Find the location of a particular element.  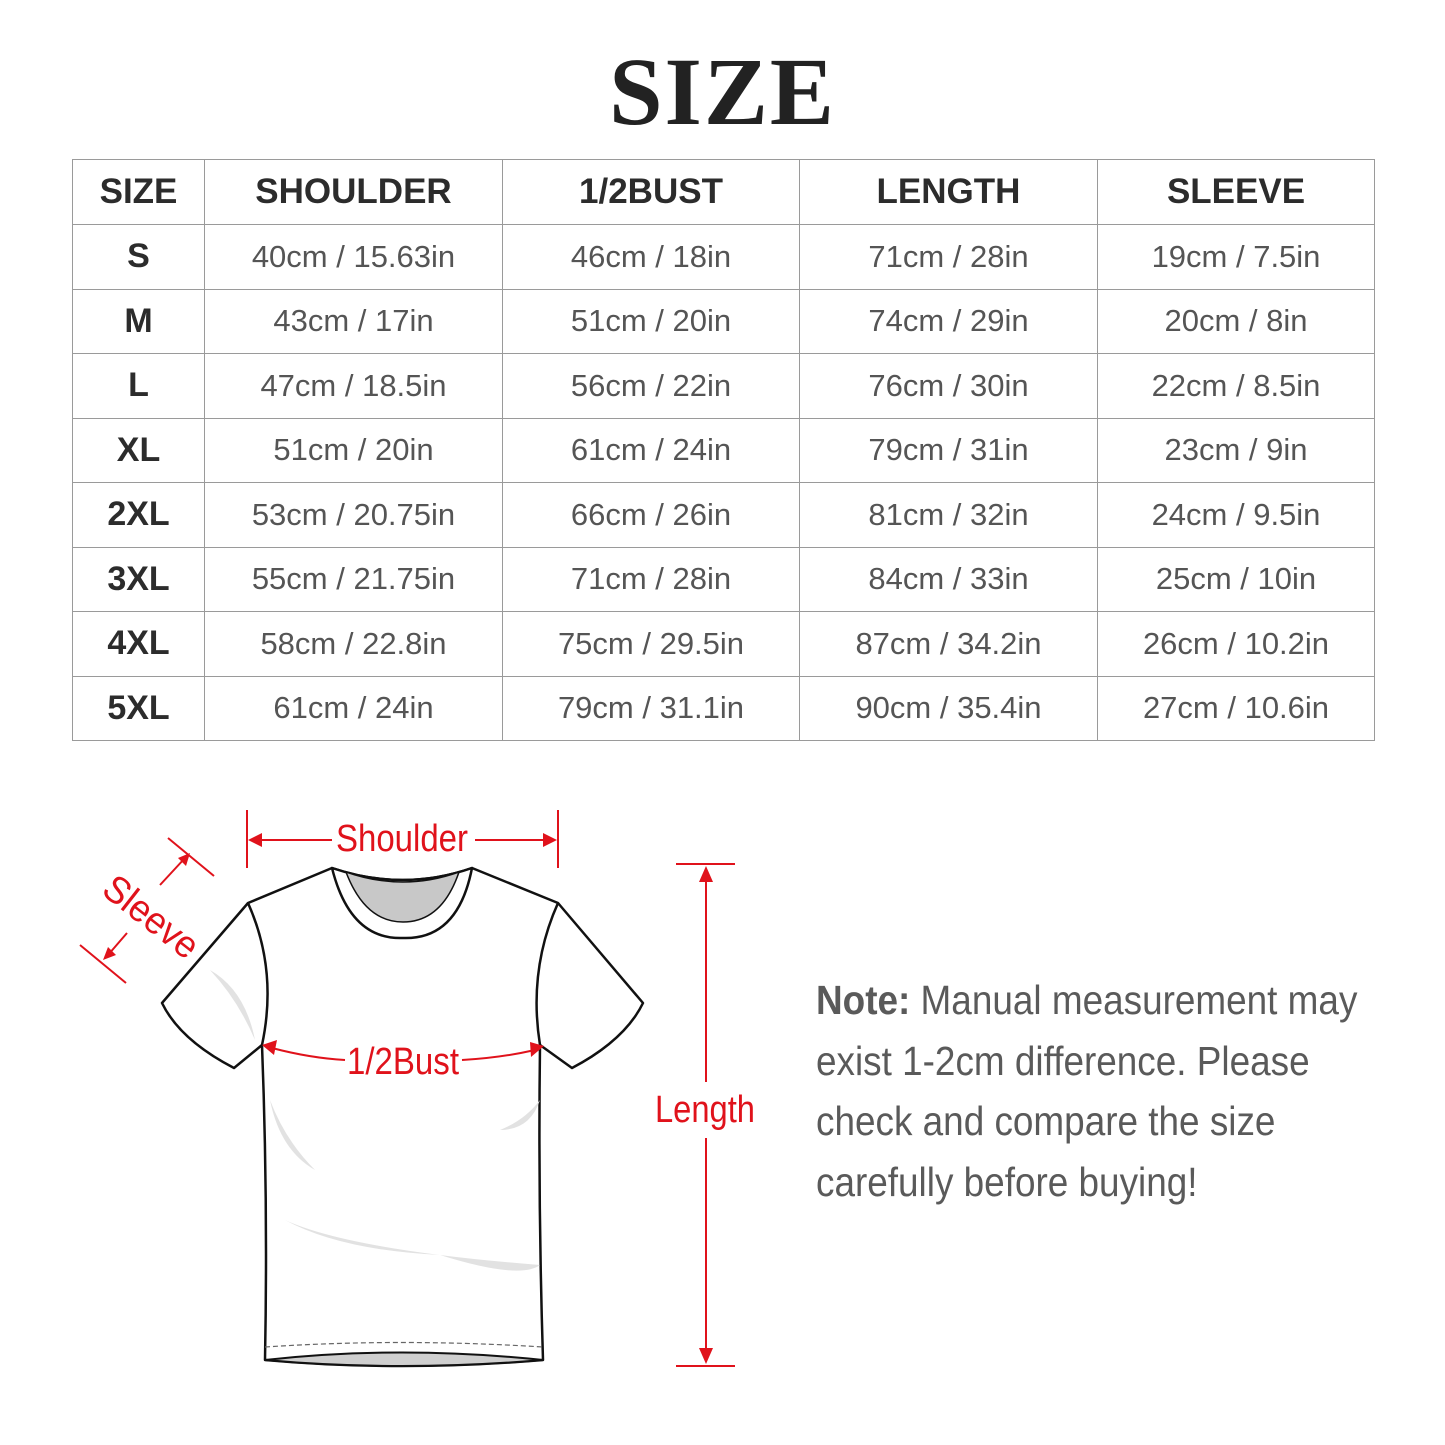

header-length: LENGTH is located at coordinates (948, 192).